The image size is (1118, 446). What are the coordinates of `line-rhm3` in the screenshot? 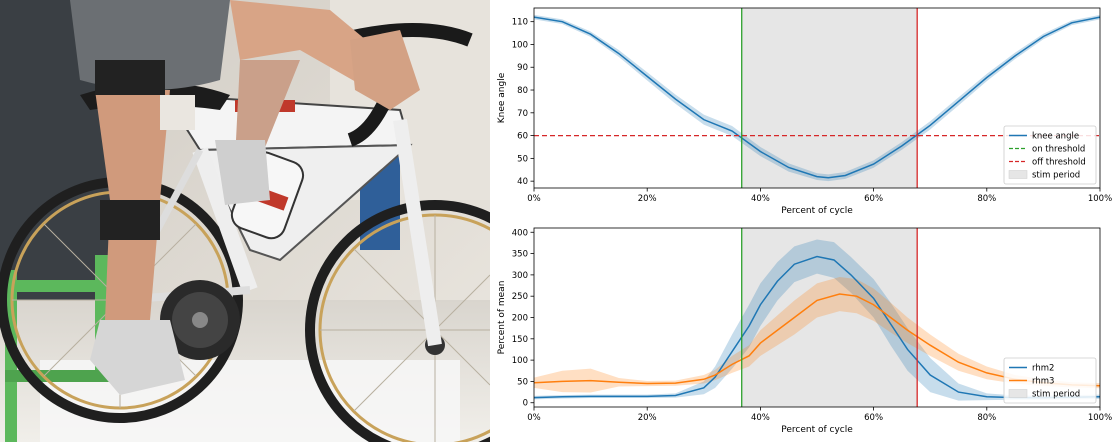 It's located at (817, 340).